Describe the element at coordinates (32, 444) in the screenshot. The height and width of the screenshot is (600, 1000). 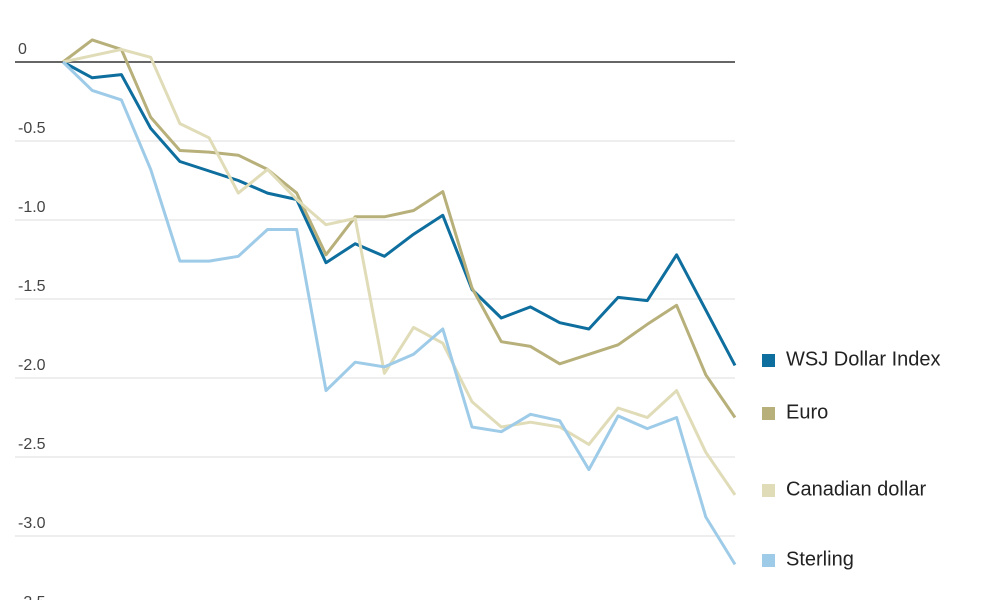
I see `y-tick-label: -2.5` at that location.